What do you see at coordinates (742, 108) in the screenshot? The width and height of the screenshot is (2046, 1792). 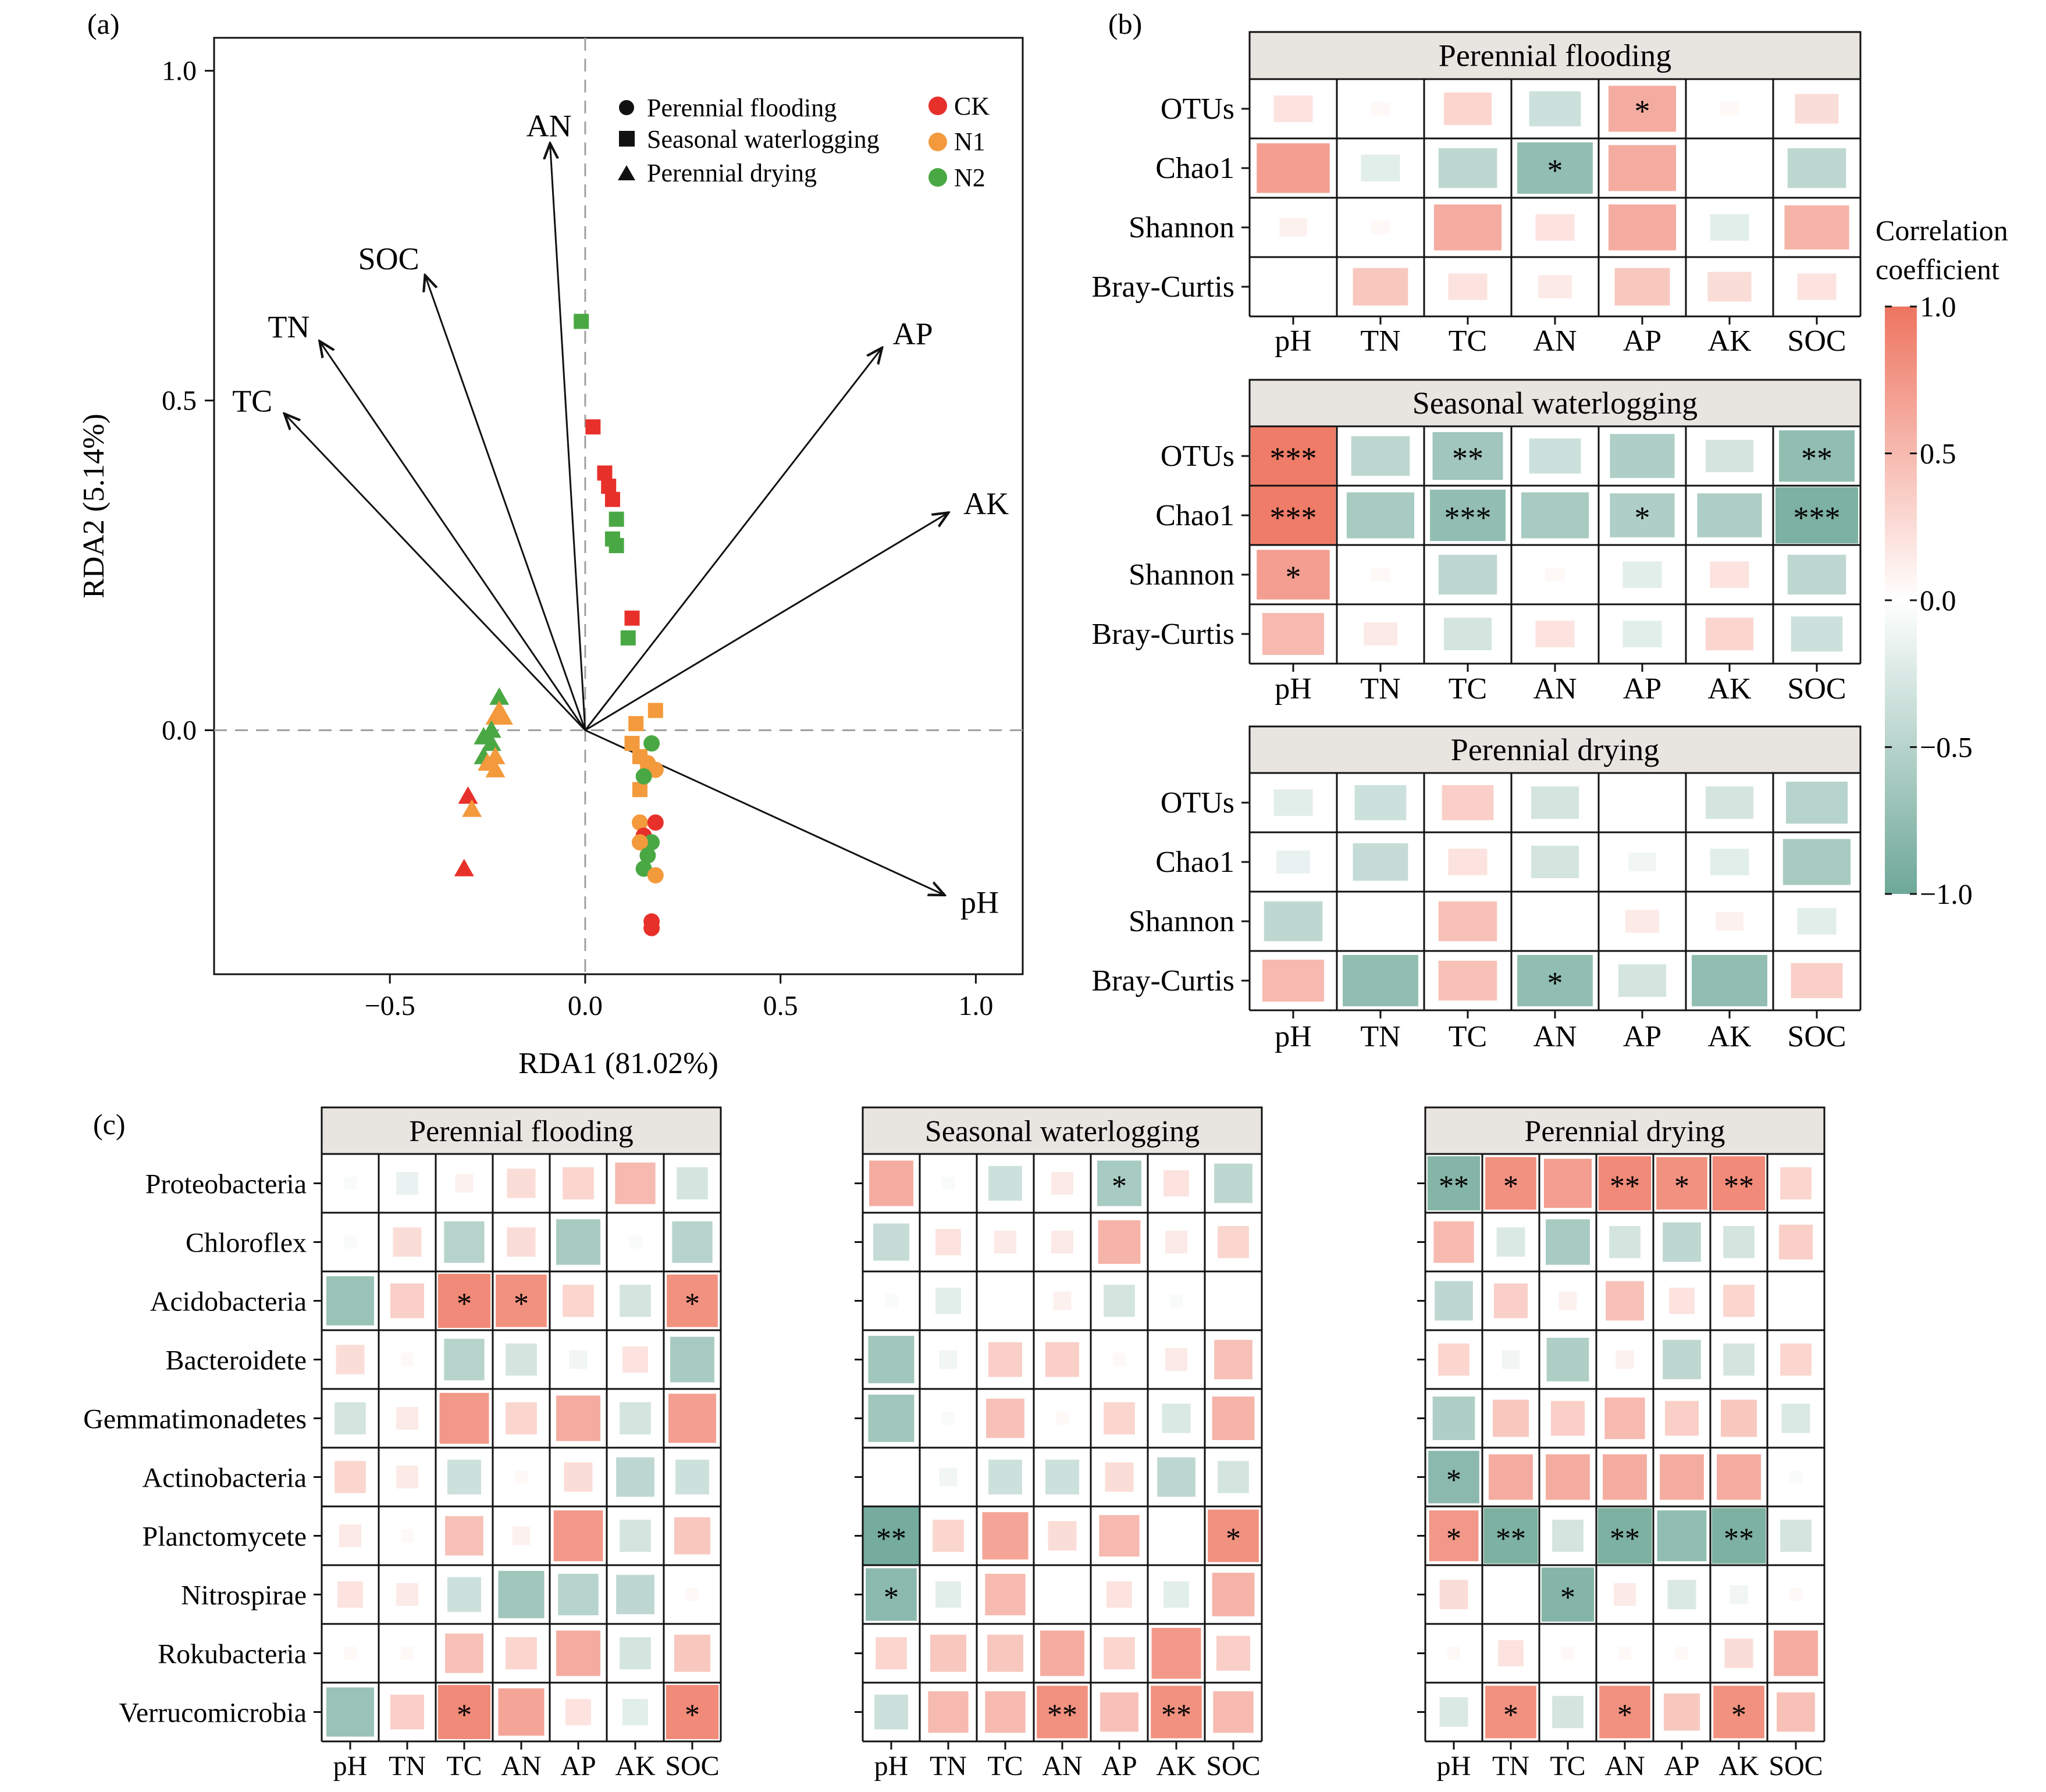 I see `legend-shape-label: Perennial flooding` at bounding box center [742, 108].